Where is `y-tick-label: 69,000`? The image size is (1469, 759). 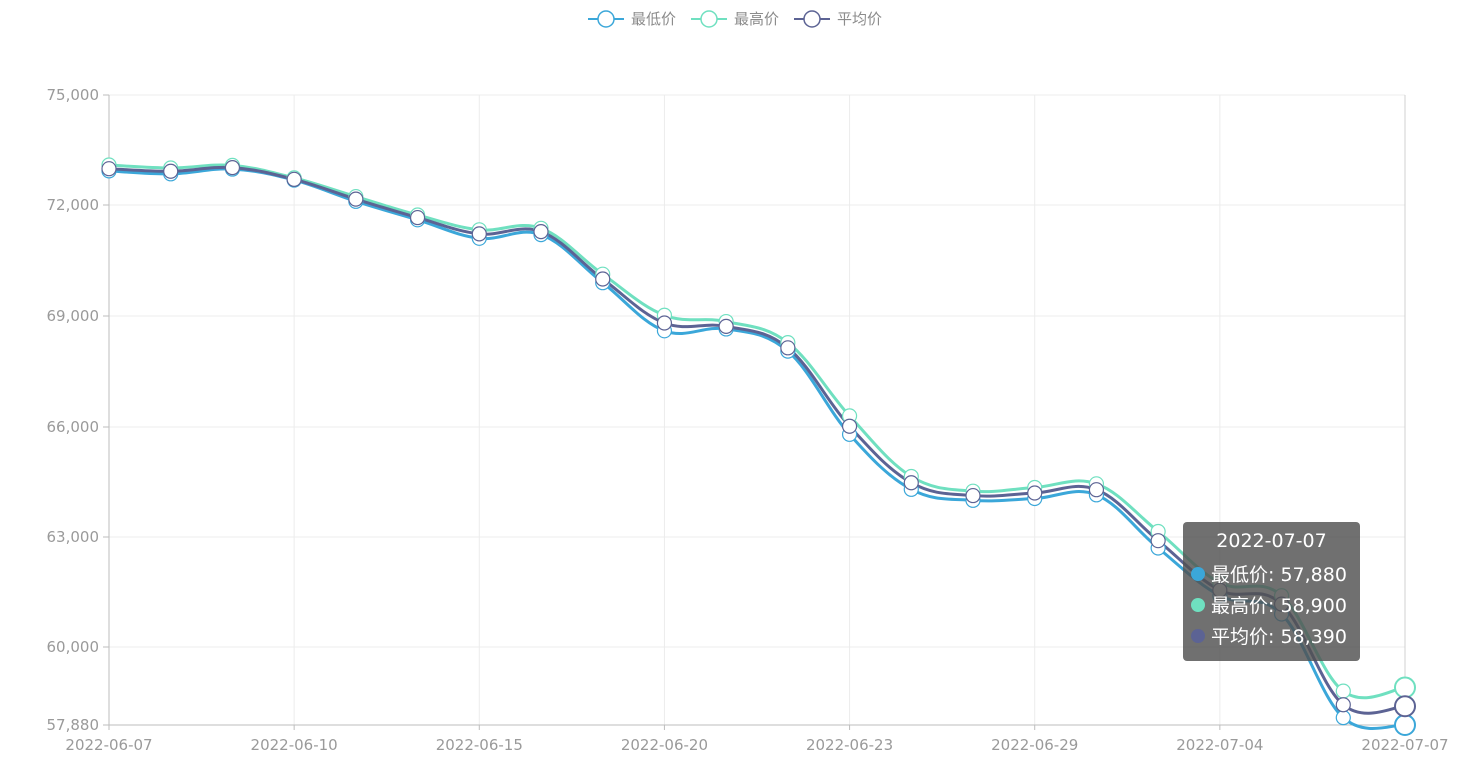
y-tick-label: 69,000 is located at coordinates (73, 316).